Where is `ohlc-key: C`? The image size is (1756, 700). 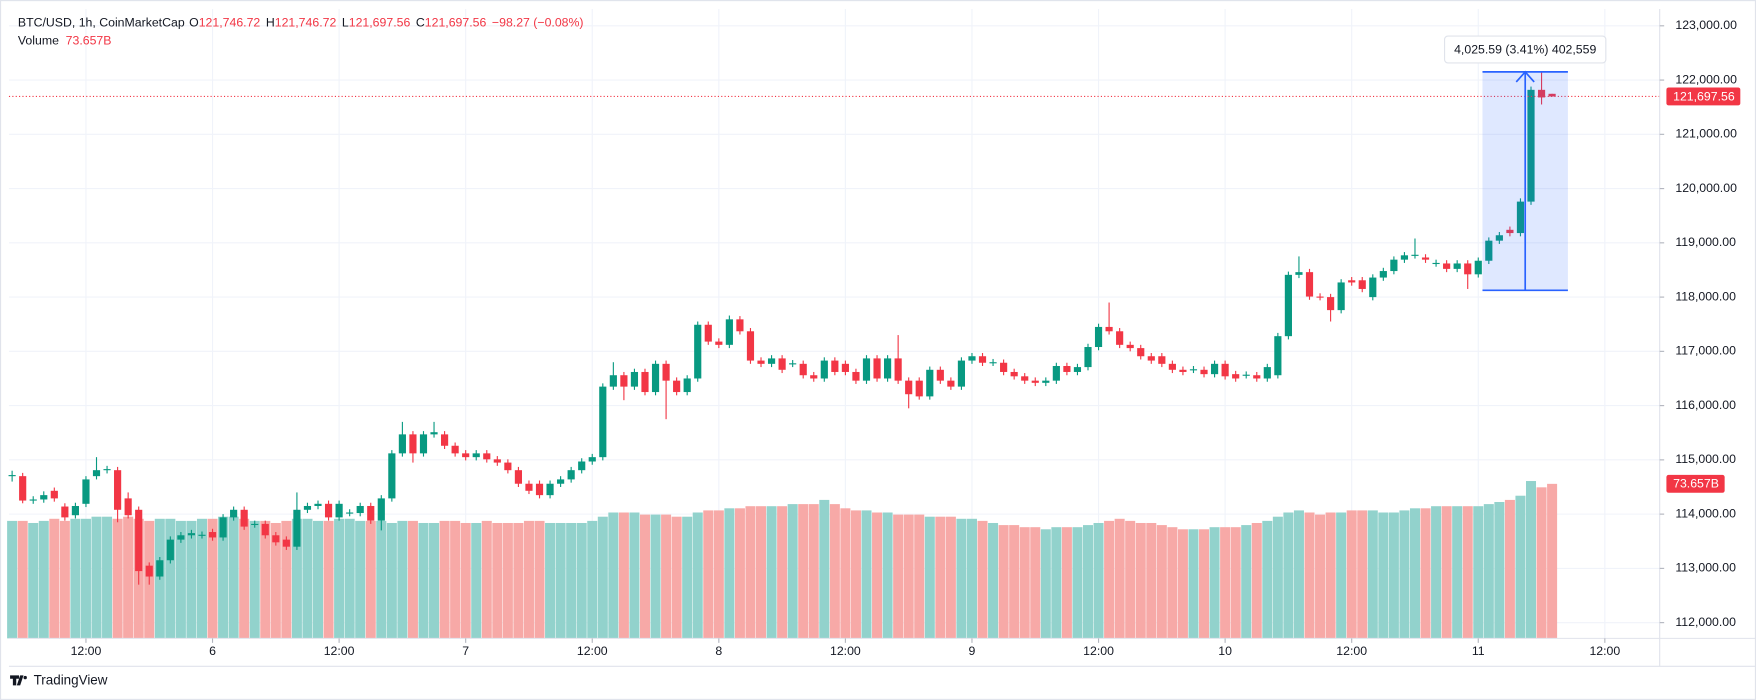 ohlc-key: C is located at coordinates (420, 23).